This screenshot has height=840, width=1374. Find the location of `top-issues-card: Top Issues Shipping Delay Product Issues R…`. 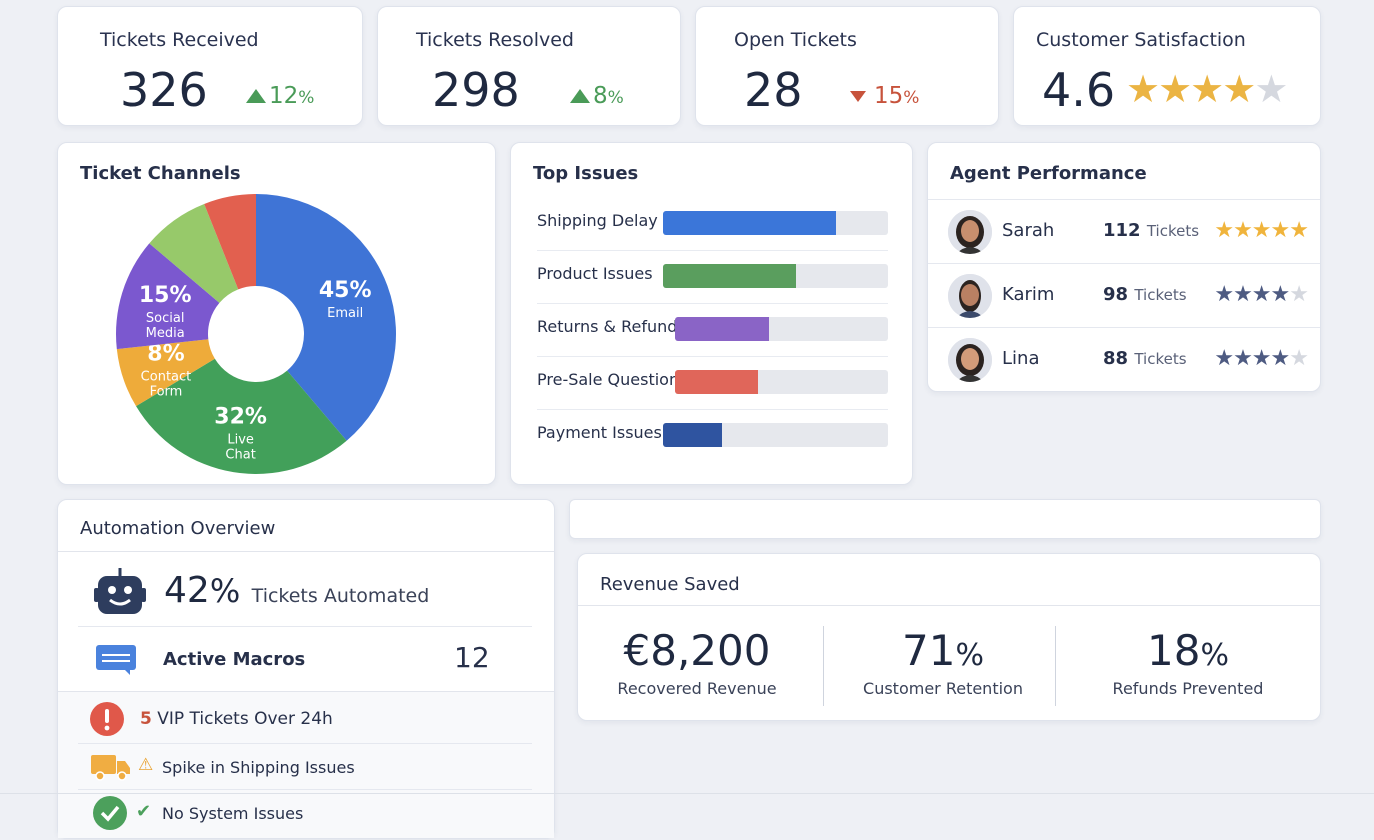

top-issues-card: Top Issues Shipping Delay Product Issues R… is located at coordinates (711, 313).